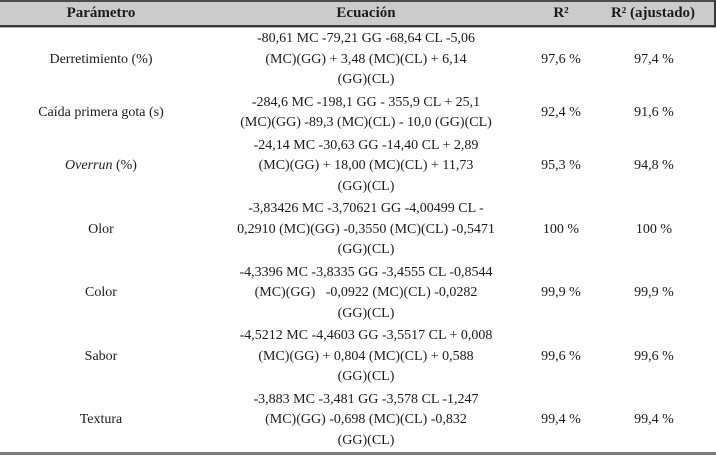  I want to click on param-cell: Olor, so click(101, 230).